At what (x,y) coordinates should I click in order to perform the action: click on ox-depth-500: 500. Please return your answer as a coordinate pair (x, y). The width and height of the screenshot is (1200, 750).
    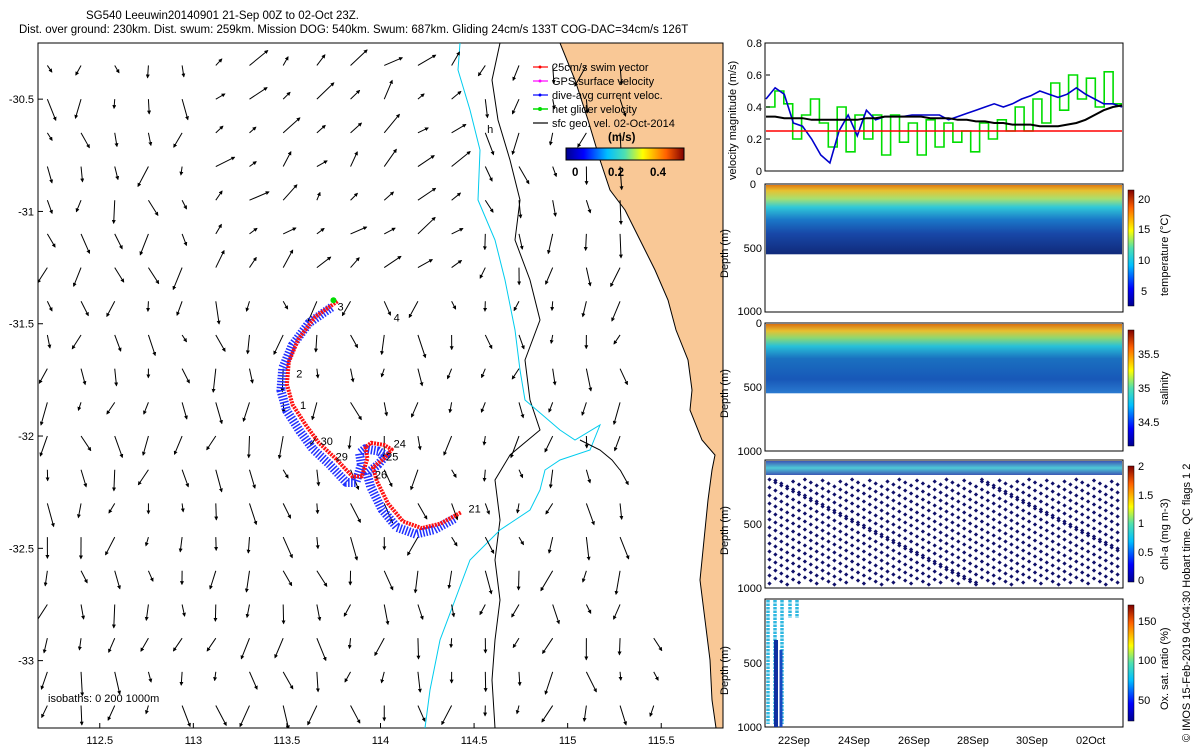
    Looking at the image, I should click on (753, 664).